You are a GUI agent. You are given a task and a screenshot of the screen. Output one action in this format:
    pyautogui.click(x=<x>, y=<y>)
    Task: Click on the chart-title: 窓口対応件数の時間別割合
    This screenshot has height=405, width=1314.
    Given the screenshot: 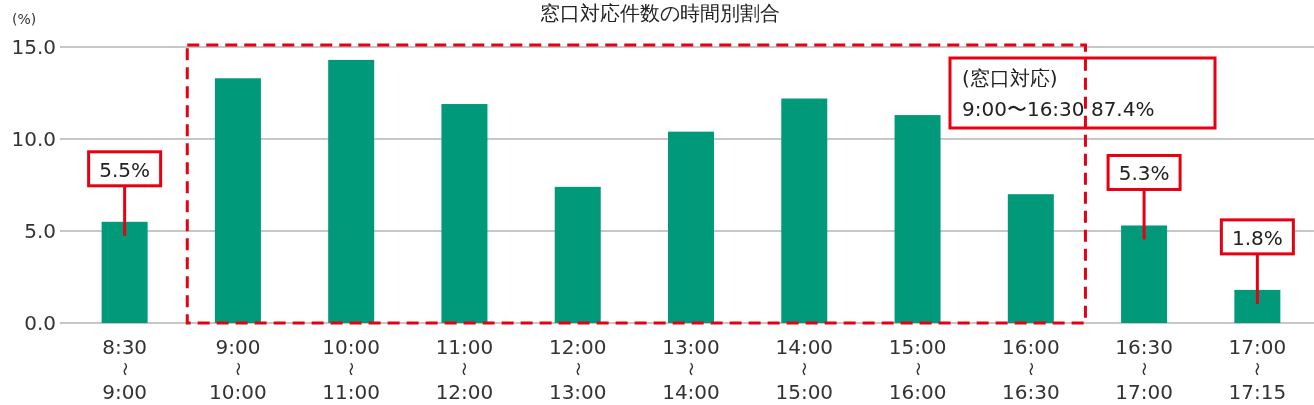 What is the action you would take?
    pyautogui.click(x=660, y=13)
    